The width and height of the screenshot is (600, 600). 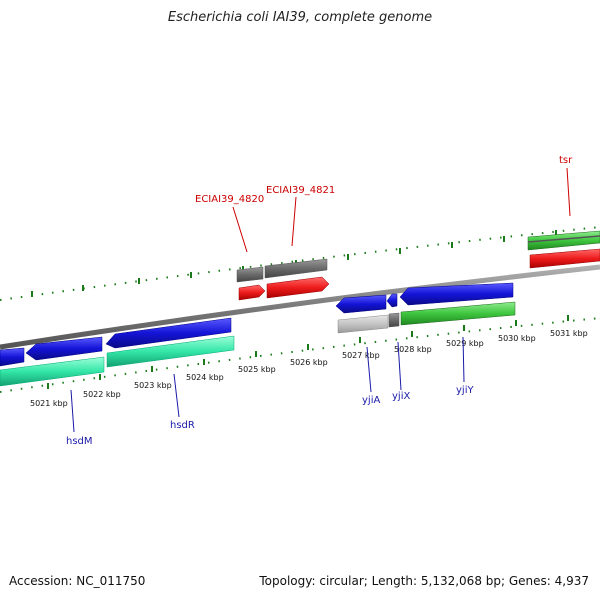 What do you see at coordinates (182, 425) in the screenshot?
I see `gene-label-hsdr: hsdR` at bounding box center [182, 425].